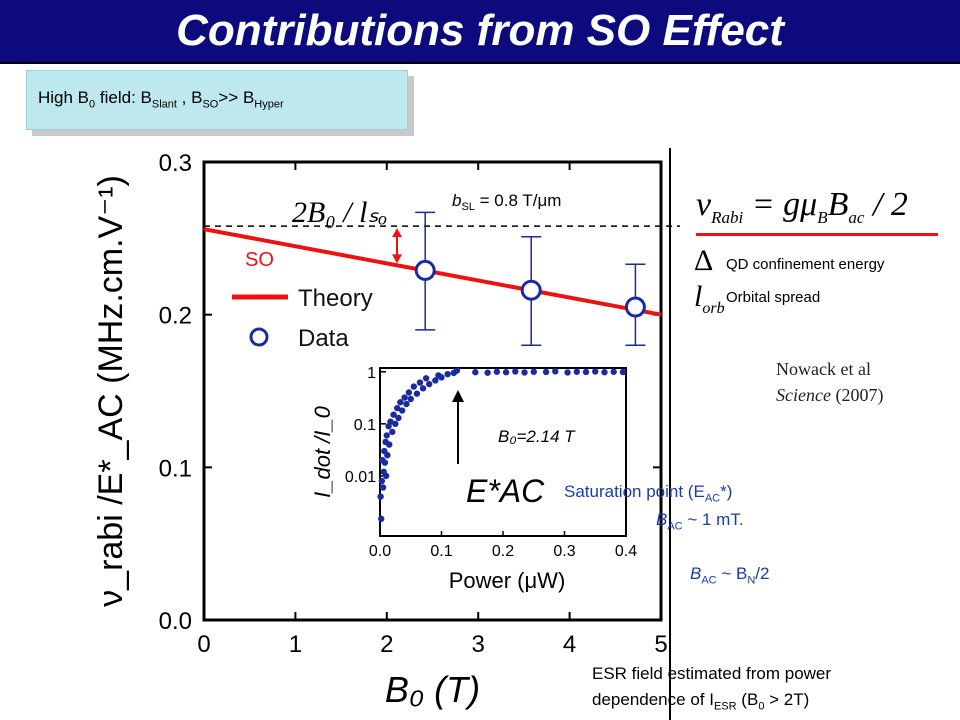  What do you see at coordinates (503, 551) in the screenshot?
I see `inset-x-tick-label: 0.2` at bounding box center [503, 551].